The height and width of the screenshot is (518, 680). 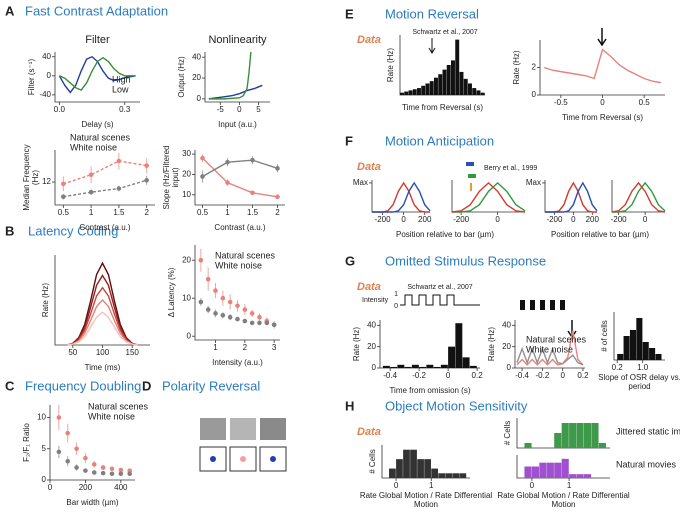 I want to click on y-axis-label-box: Filter (s⁻¹), so click(x=31, y=77).